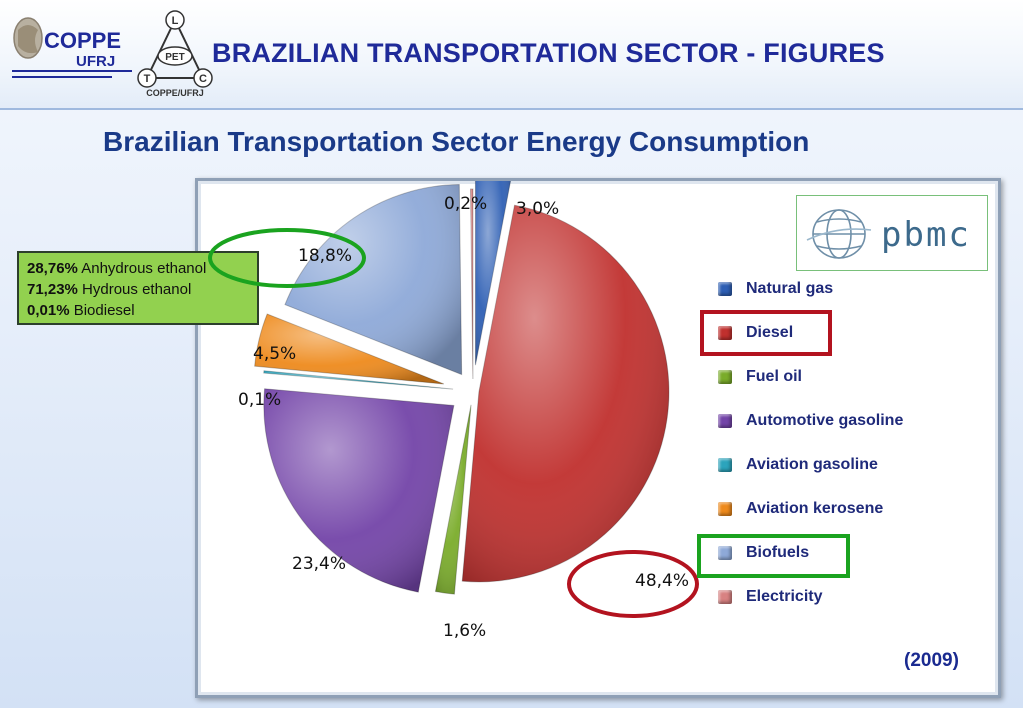 The height and width of the screenshot is (708, 1023). What do you see at coordinates (274, 354) in the screenshot?
I see `data-label-aviation-kerosene: 4,5%` at bounding box center [274, 354].